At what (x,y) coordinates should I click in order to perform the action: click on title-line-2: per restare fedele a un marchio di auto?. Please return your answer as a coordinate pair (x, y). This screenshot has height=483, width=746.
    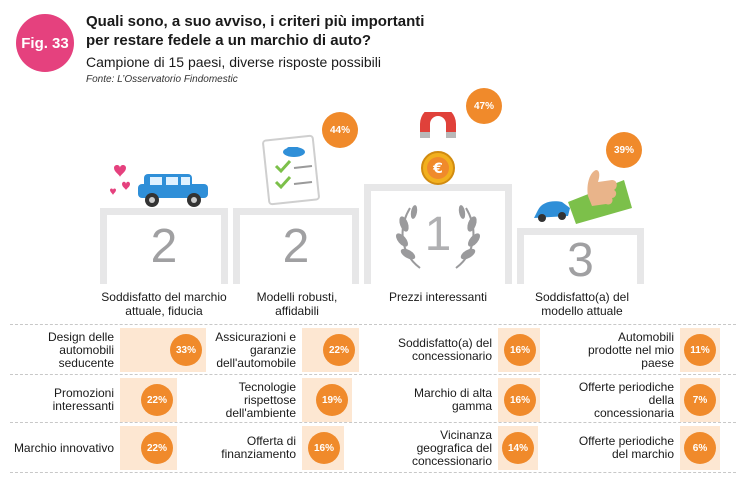
    Looking at the image, I should click on (229, 40).